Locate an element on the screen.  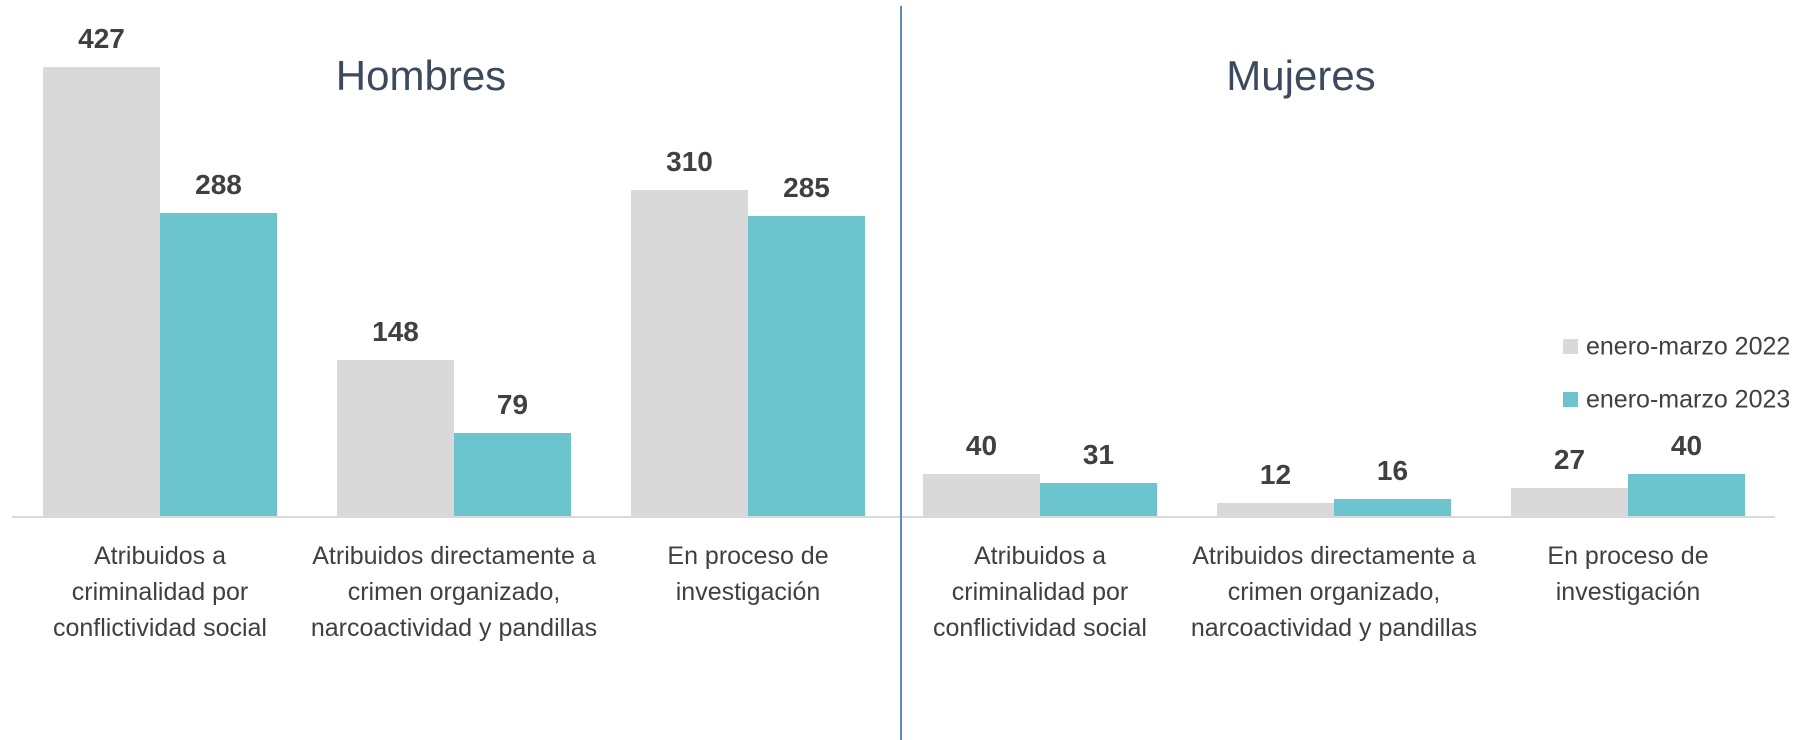
panel-title: Hombres is located at coordinates (421, 75).